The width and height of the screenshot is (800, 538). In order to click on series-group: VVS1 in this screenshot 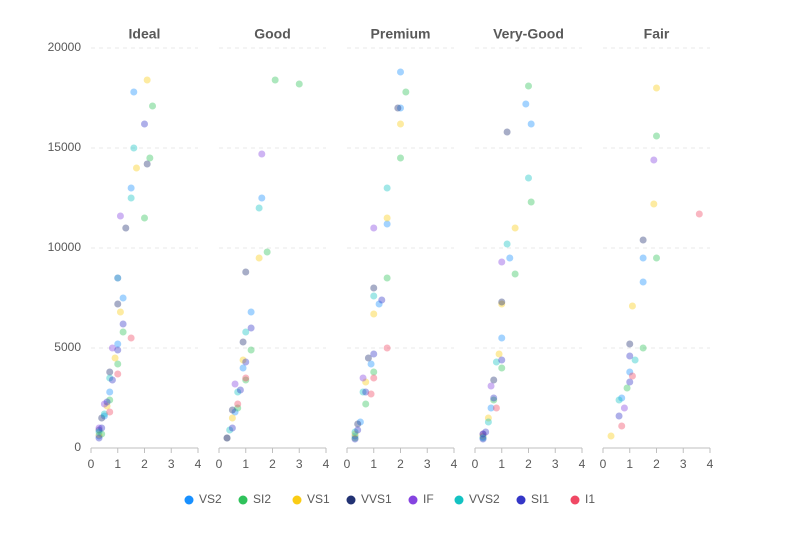, I will do `click(636, 292)`.